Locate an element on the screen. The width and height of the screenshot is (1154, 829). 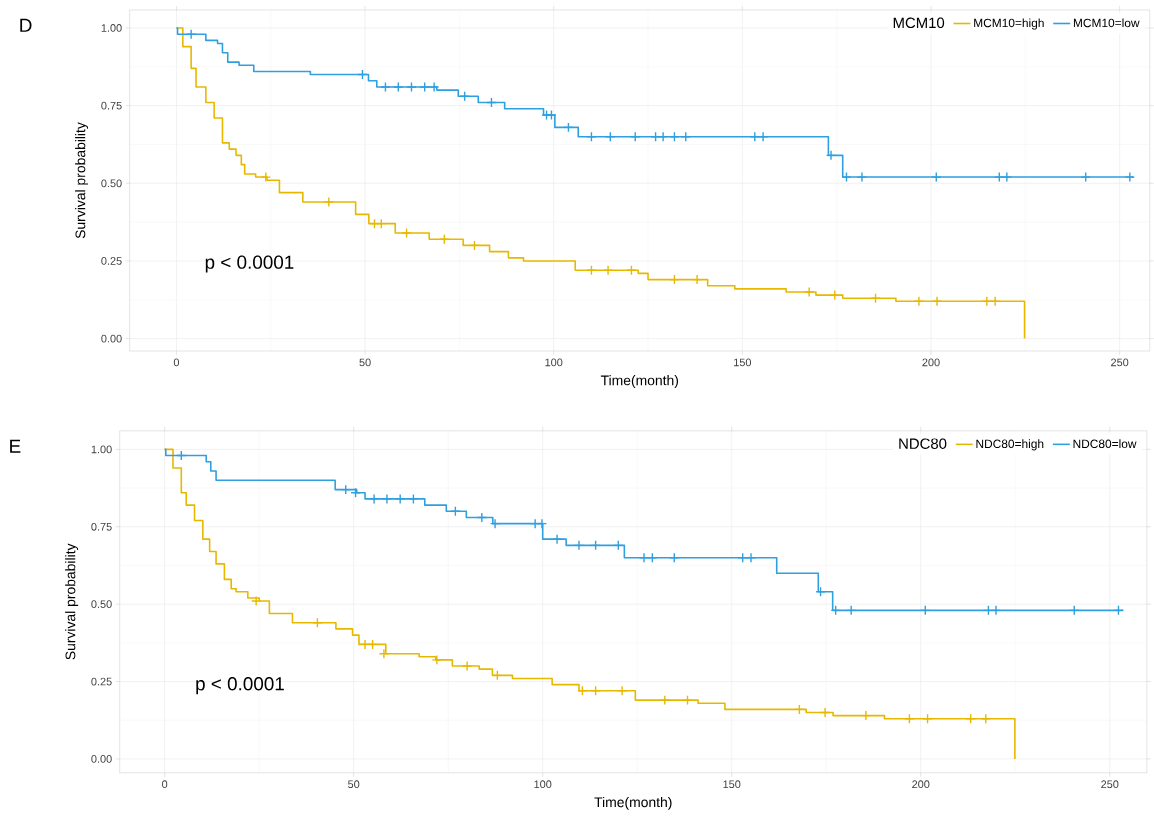
legend-label: MCM10=high is located at coordinates (1009, 24).